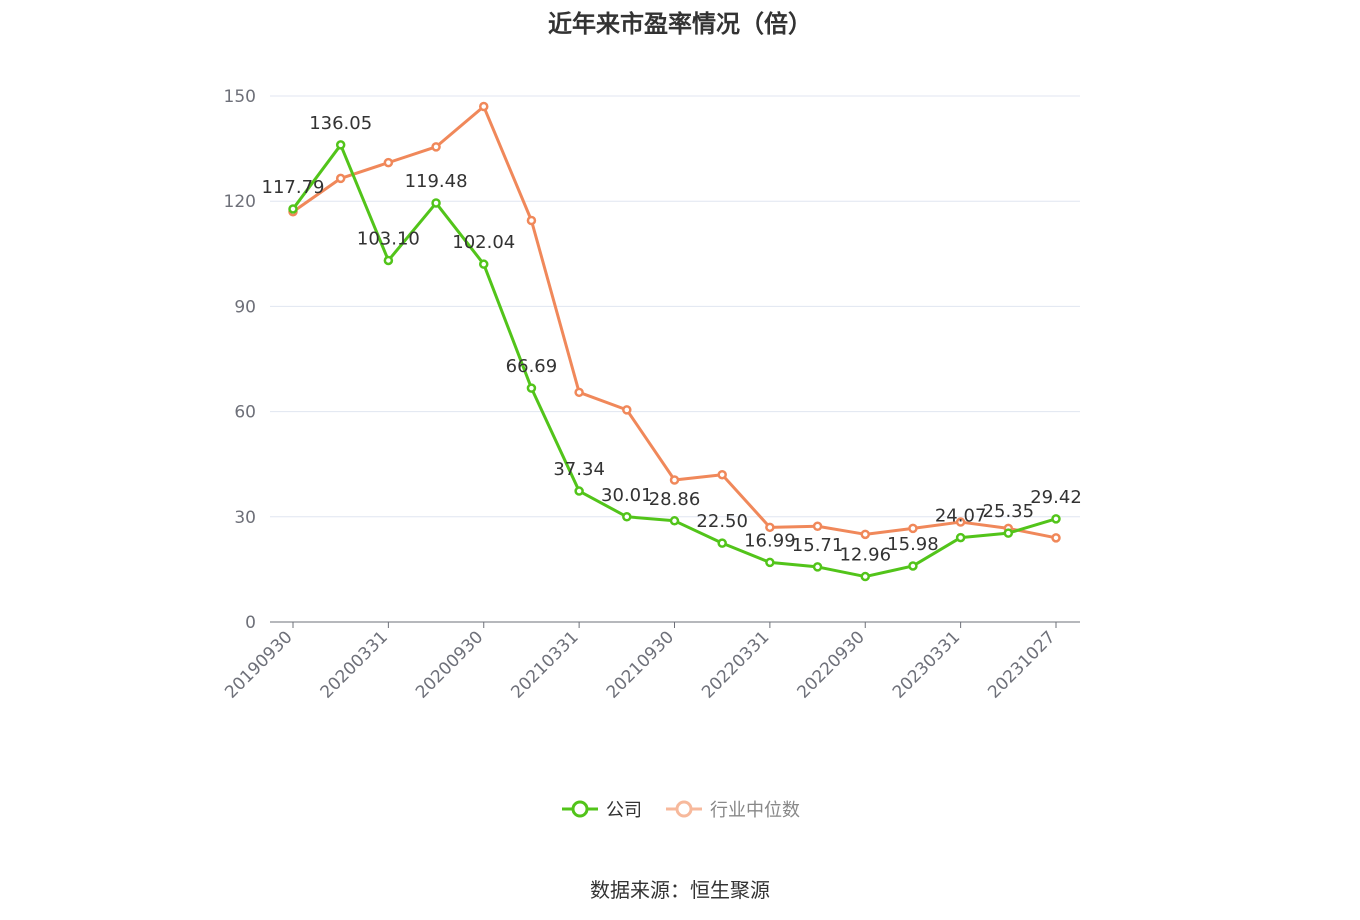  What do you see at coordinates (340, 123) in the screenshot?
I see `data-label: 136.05` at bounding box center [340, 123].